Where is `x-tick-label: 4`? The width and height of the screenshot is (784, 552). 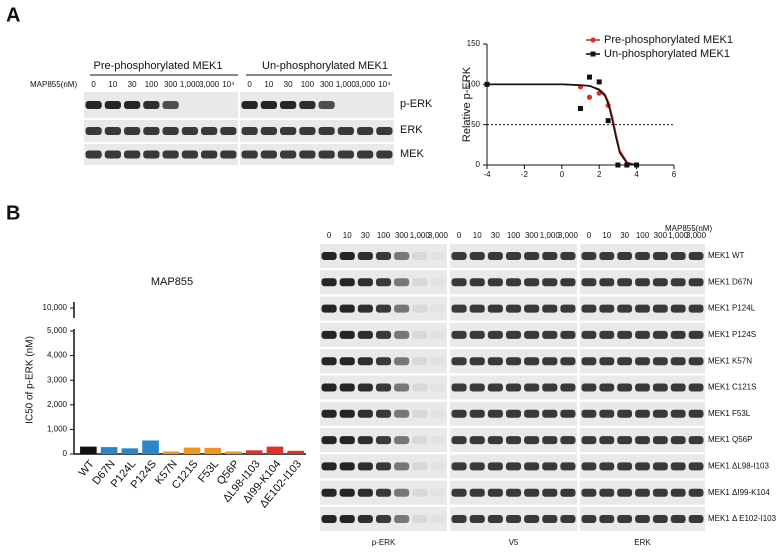
x-tick-label: 4 is located at coordinates (636, 174).